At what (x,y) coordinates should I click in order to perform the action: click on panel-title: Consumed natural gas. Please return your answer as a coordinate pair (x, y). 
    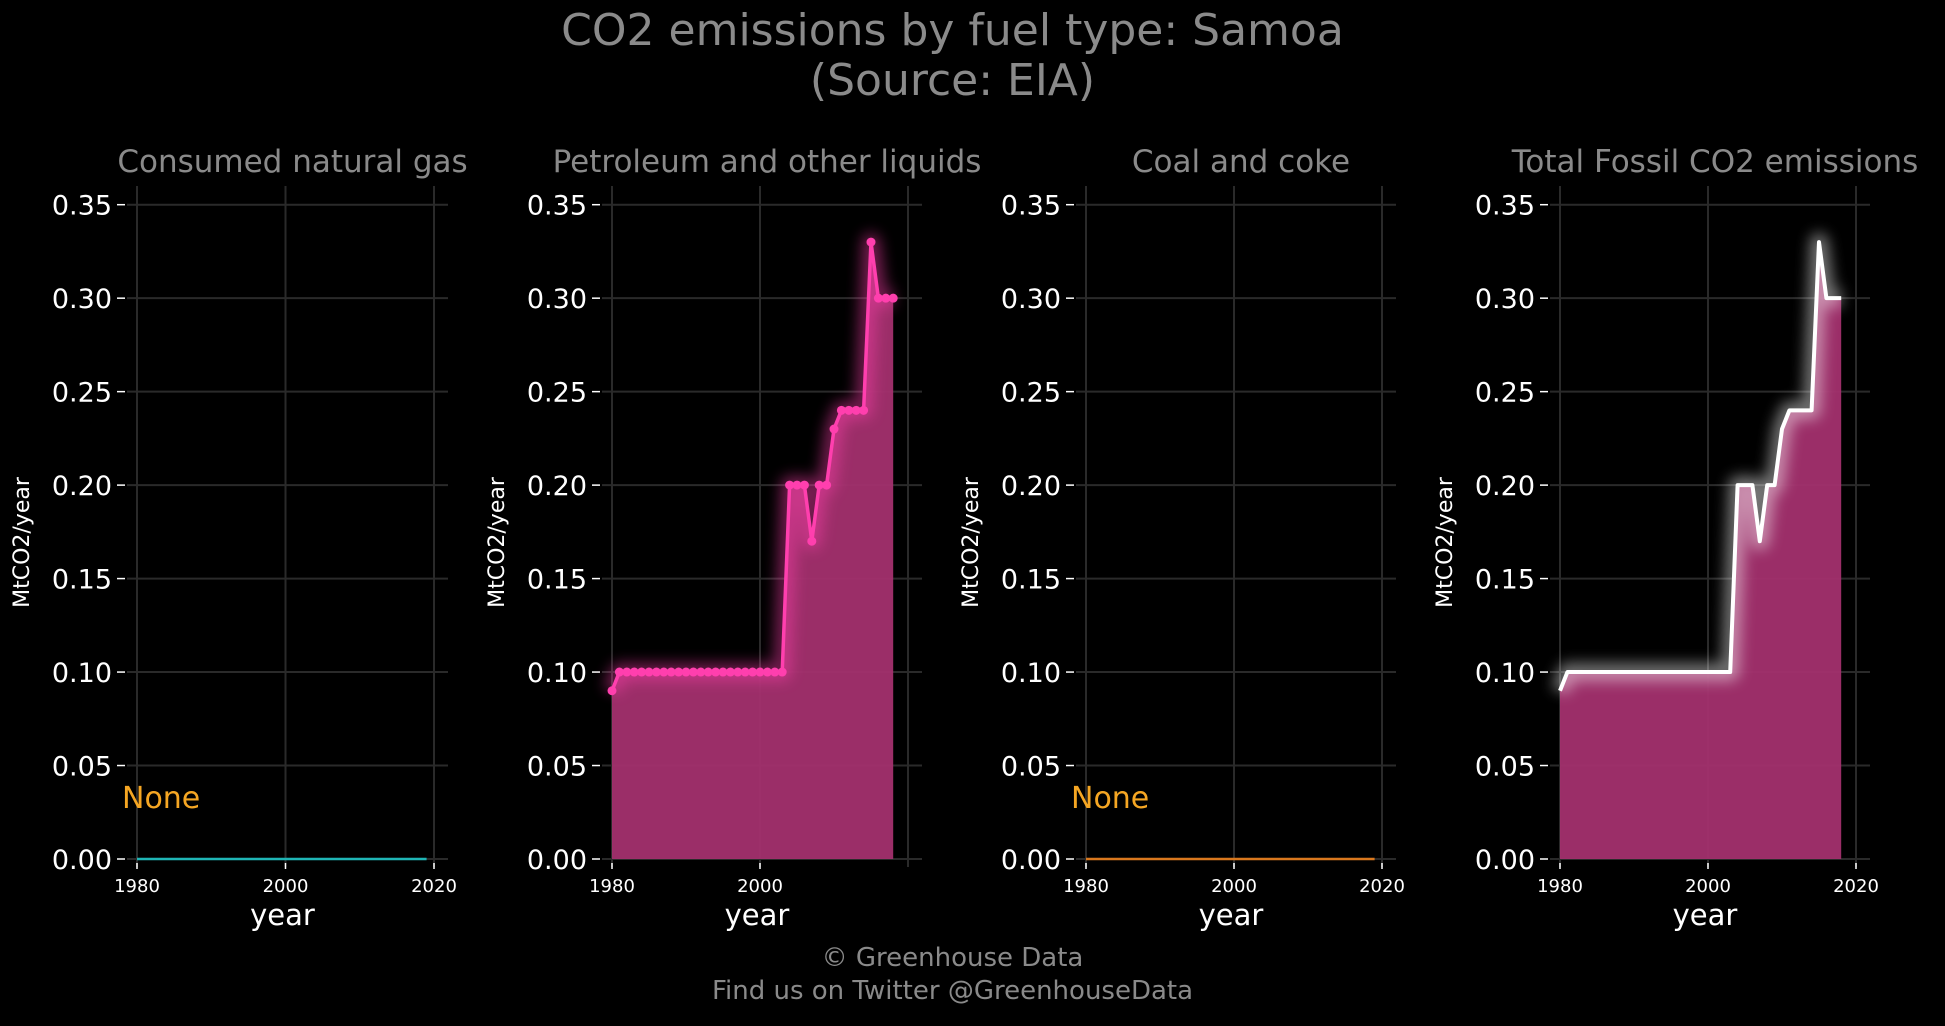
    Looking at the image, I should click on (292, 162).